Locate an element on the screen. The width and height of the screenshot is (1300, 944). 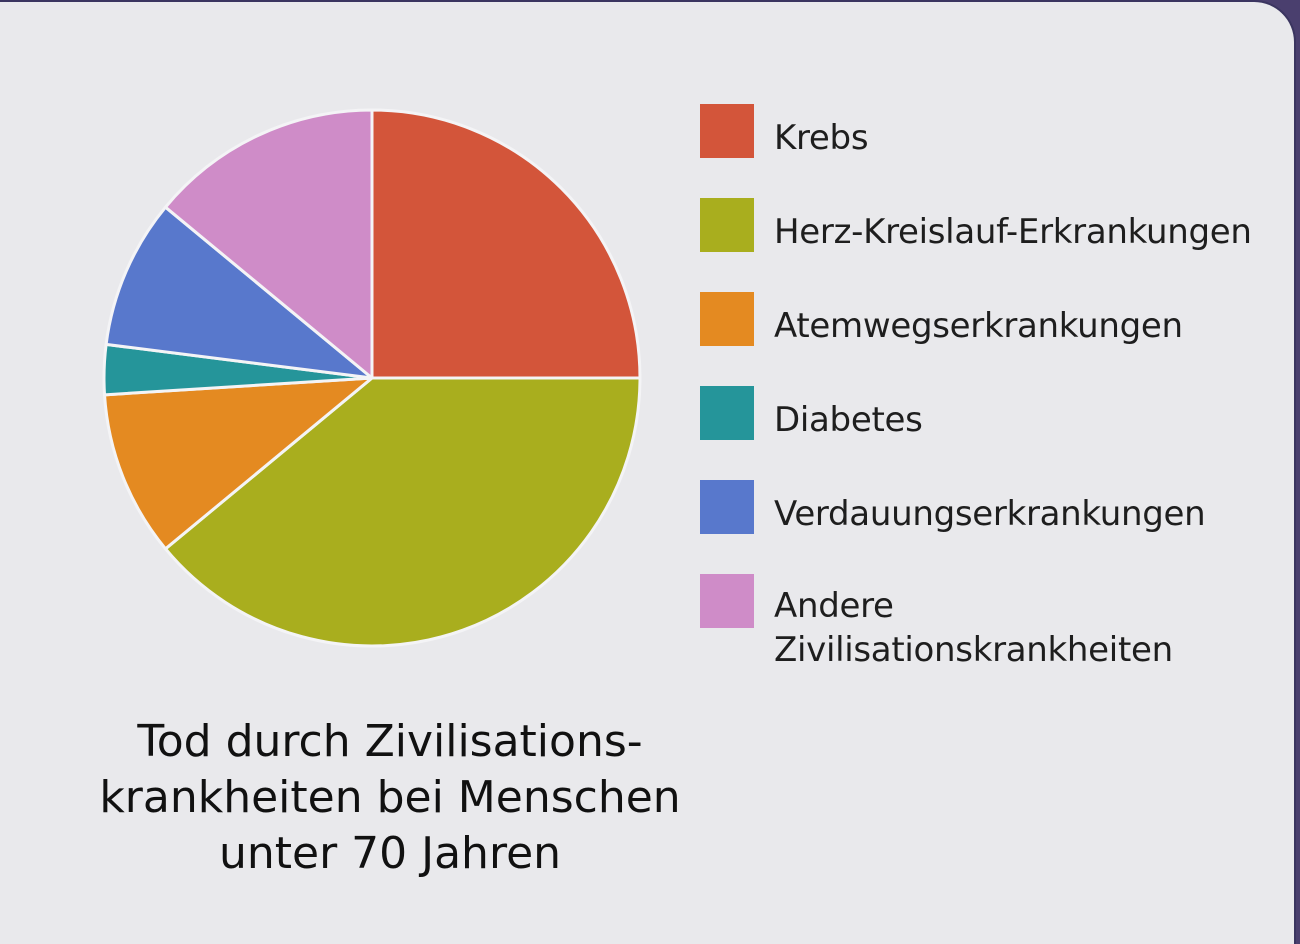
legend-item-herz-kreislauf: Herz-Kreislauf-Erkrankungen is located at coordinates (995, 243).